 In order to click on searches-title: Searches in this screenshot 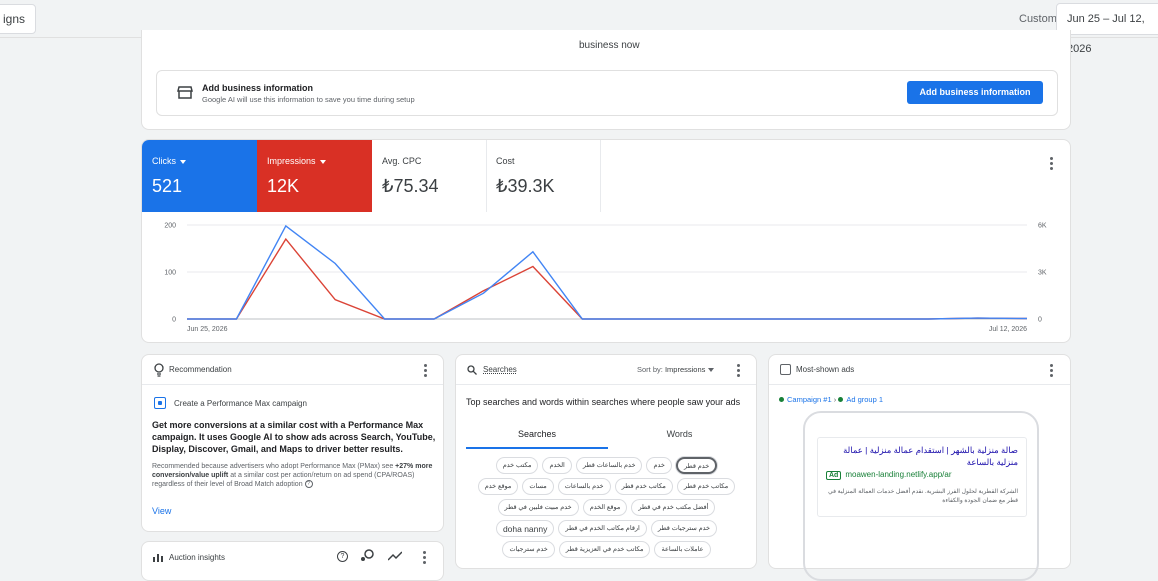, I will do `click(500, 369)`.